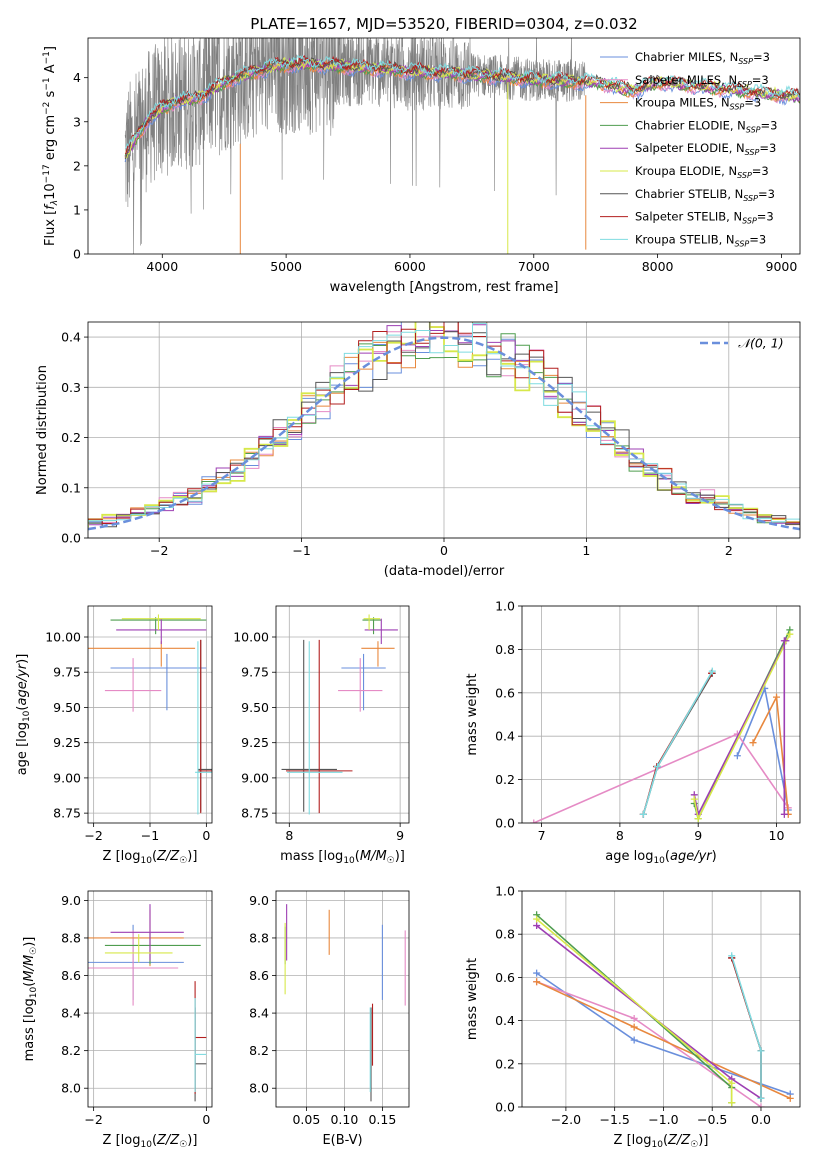 The width and height of the screenshot is (819, 1170). I want to click on age_vs_Z-xtick-label: 0, so click(206, 835).